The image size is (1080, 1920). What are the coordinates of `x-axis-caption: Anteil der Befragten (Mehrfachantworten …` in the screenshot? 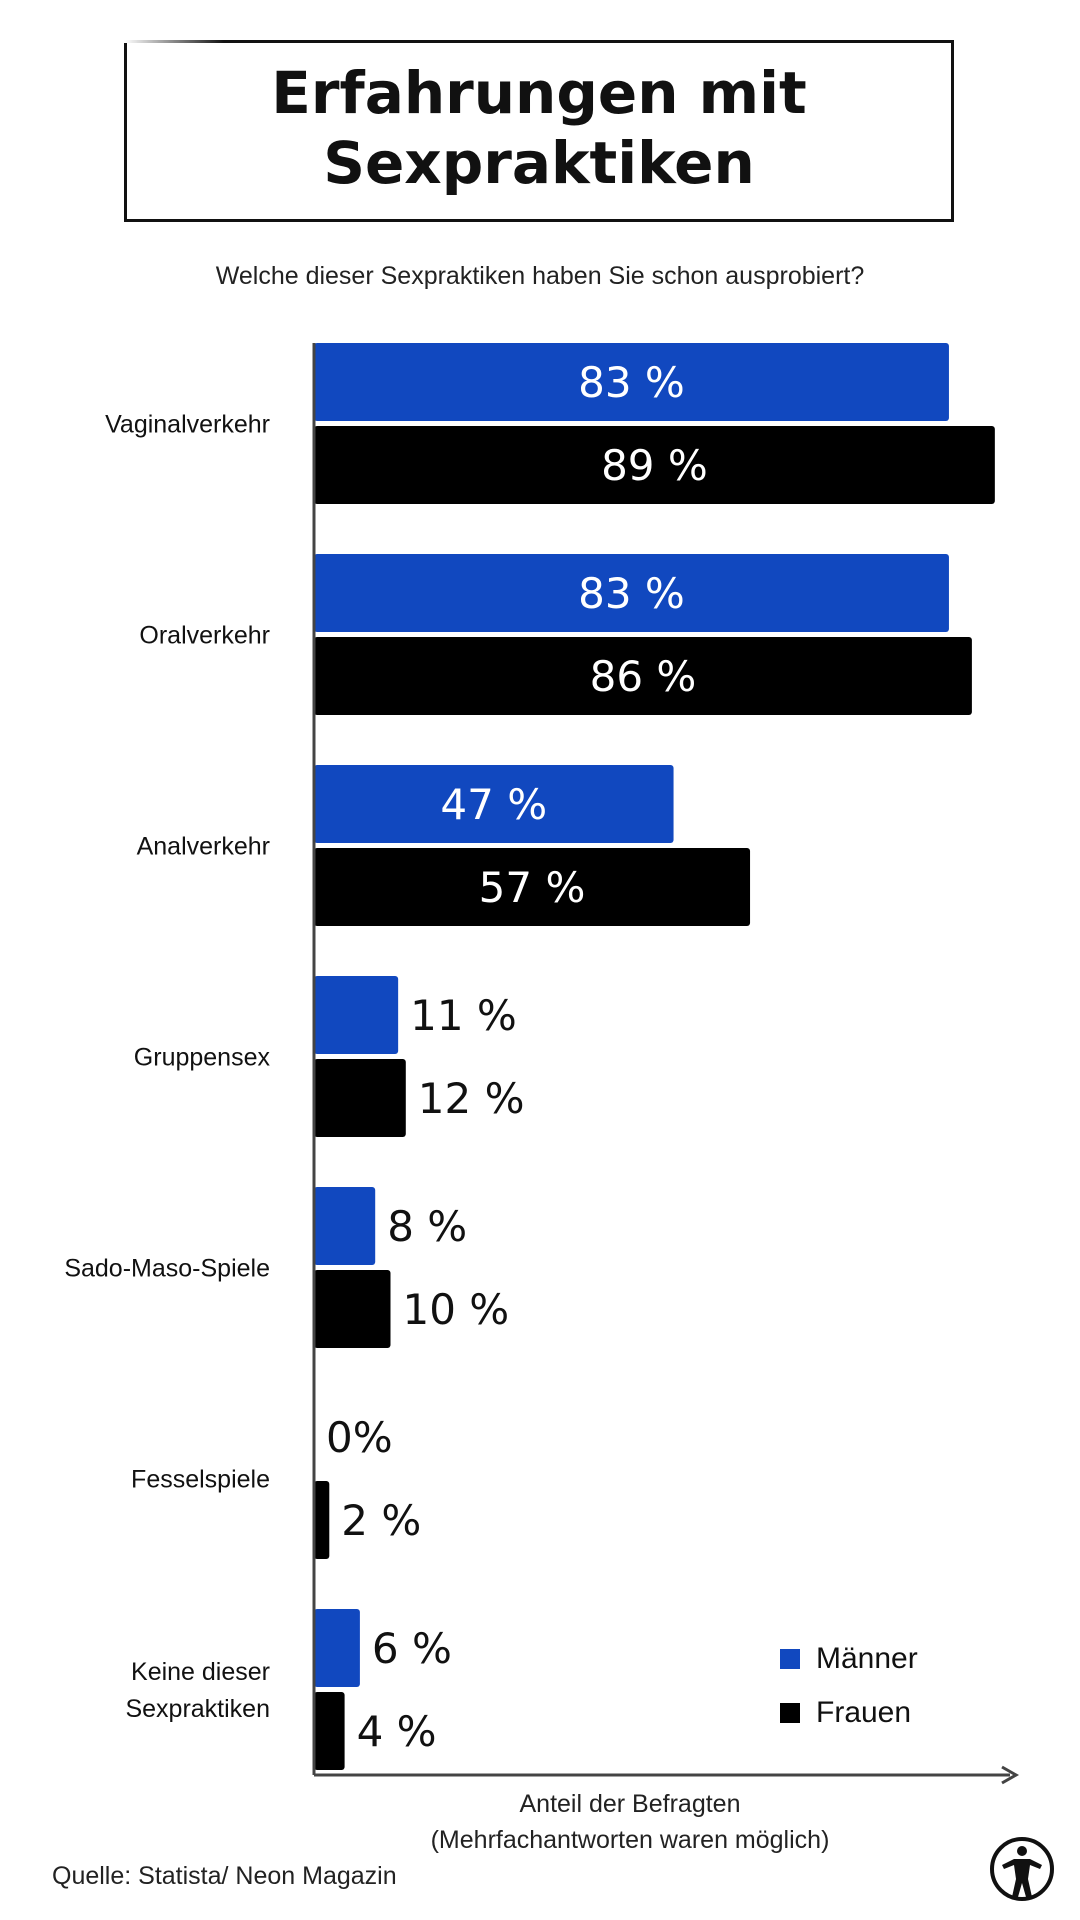 It's located at (630, 1822).